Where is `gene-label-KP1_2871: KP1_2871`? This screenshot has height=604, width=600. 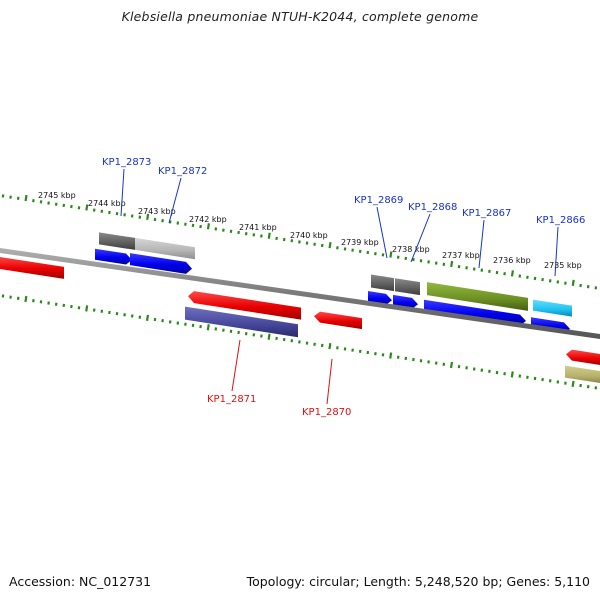 gene-label-KP1_2871: KP1_2871 is located at coordinates (231, 399).